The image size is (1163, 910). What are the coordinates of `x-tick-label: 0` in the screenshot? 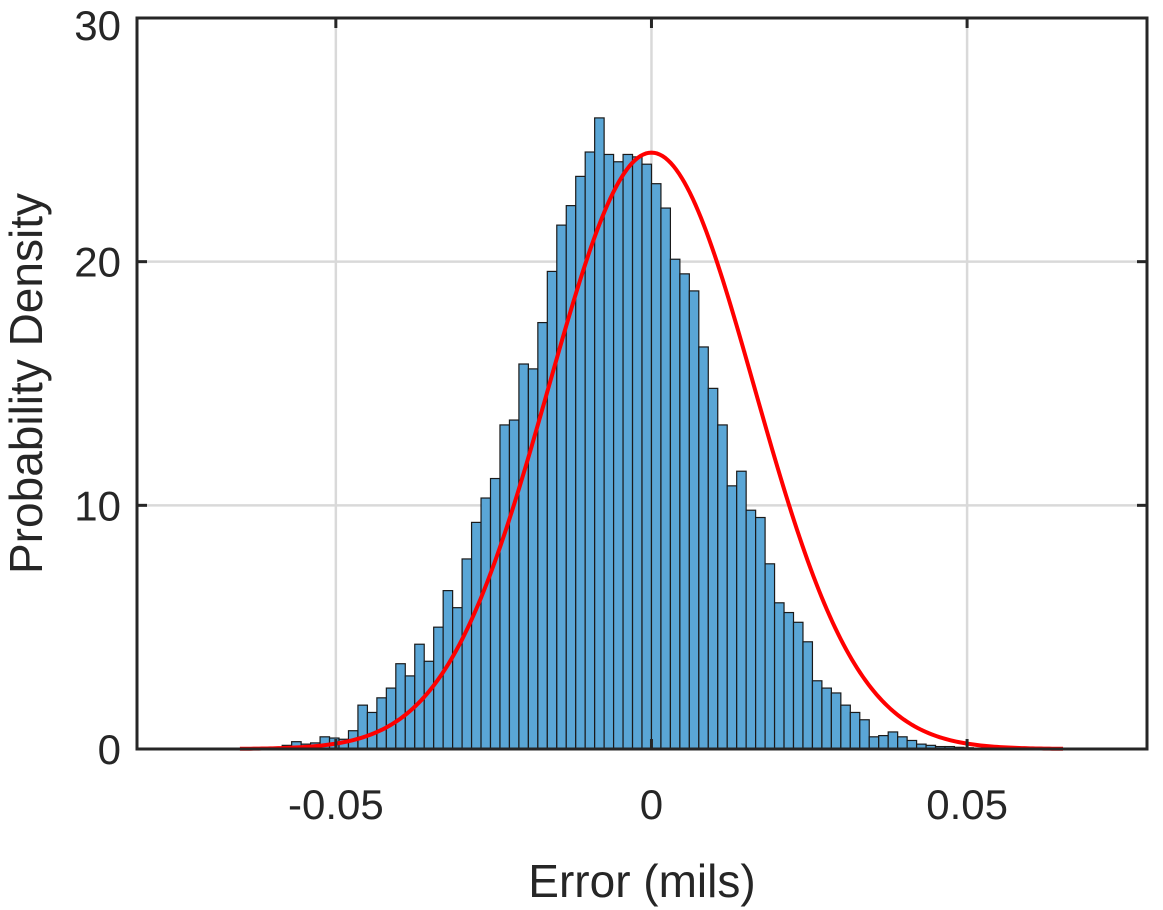 It's located at (651, 804).